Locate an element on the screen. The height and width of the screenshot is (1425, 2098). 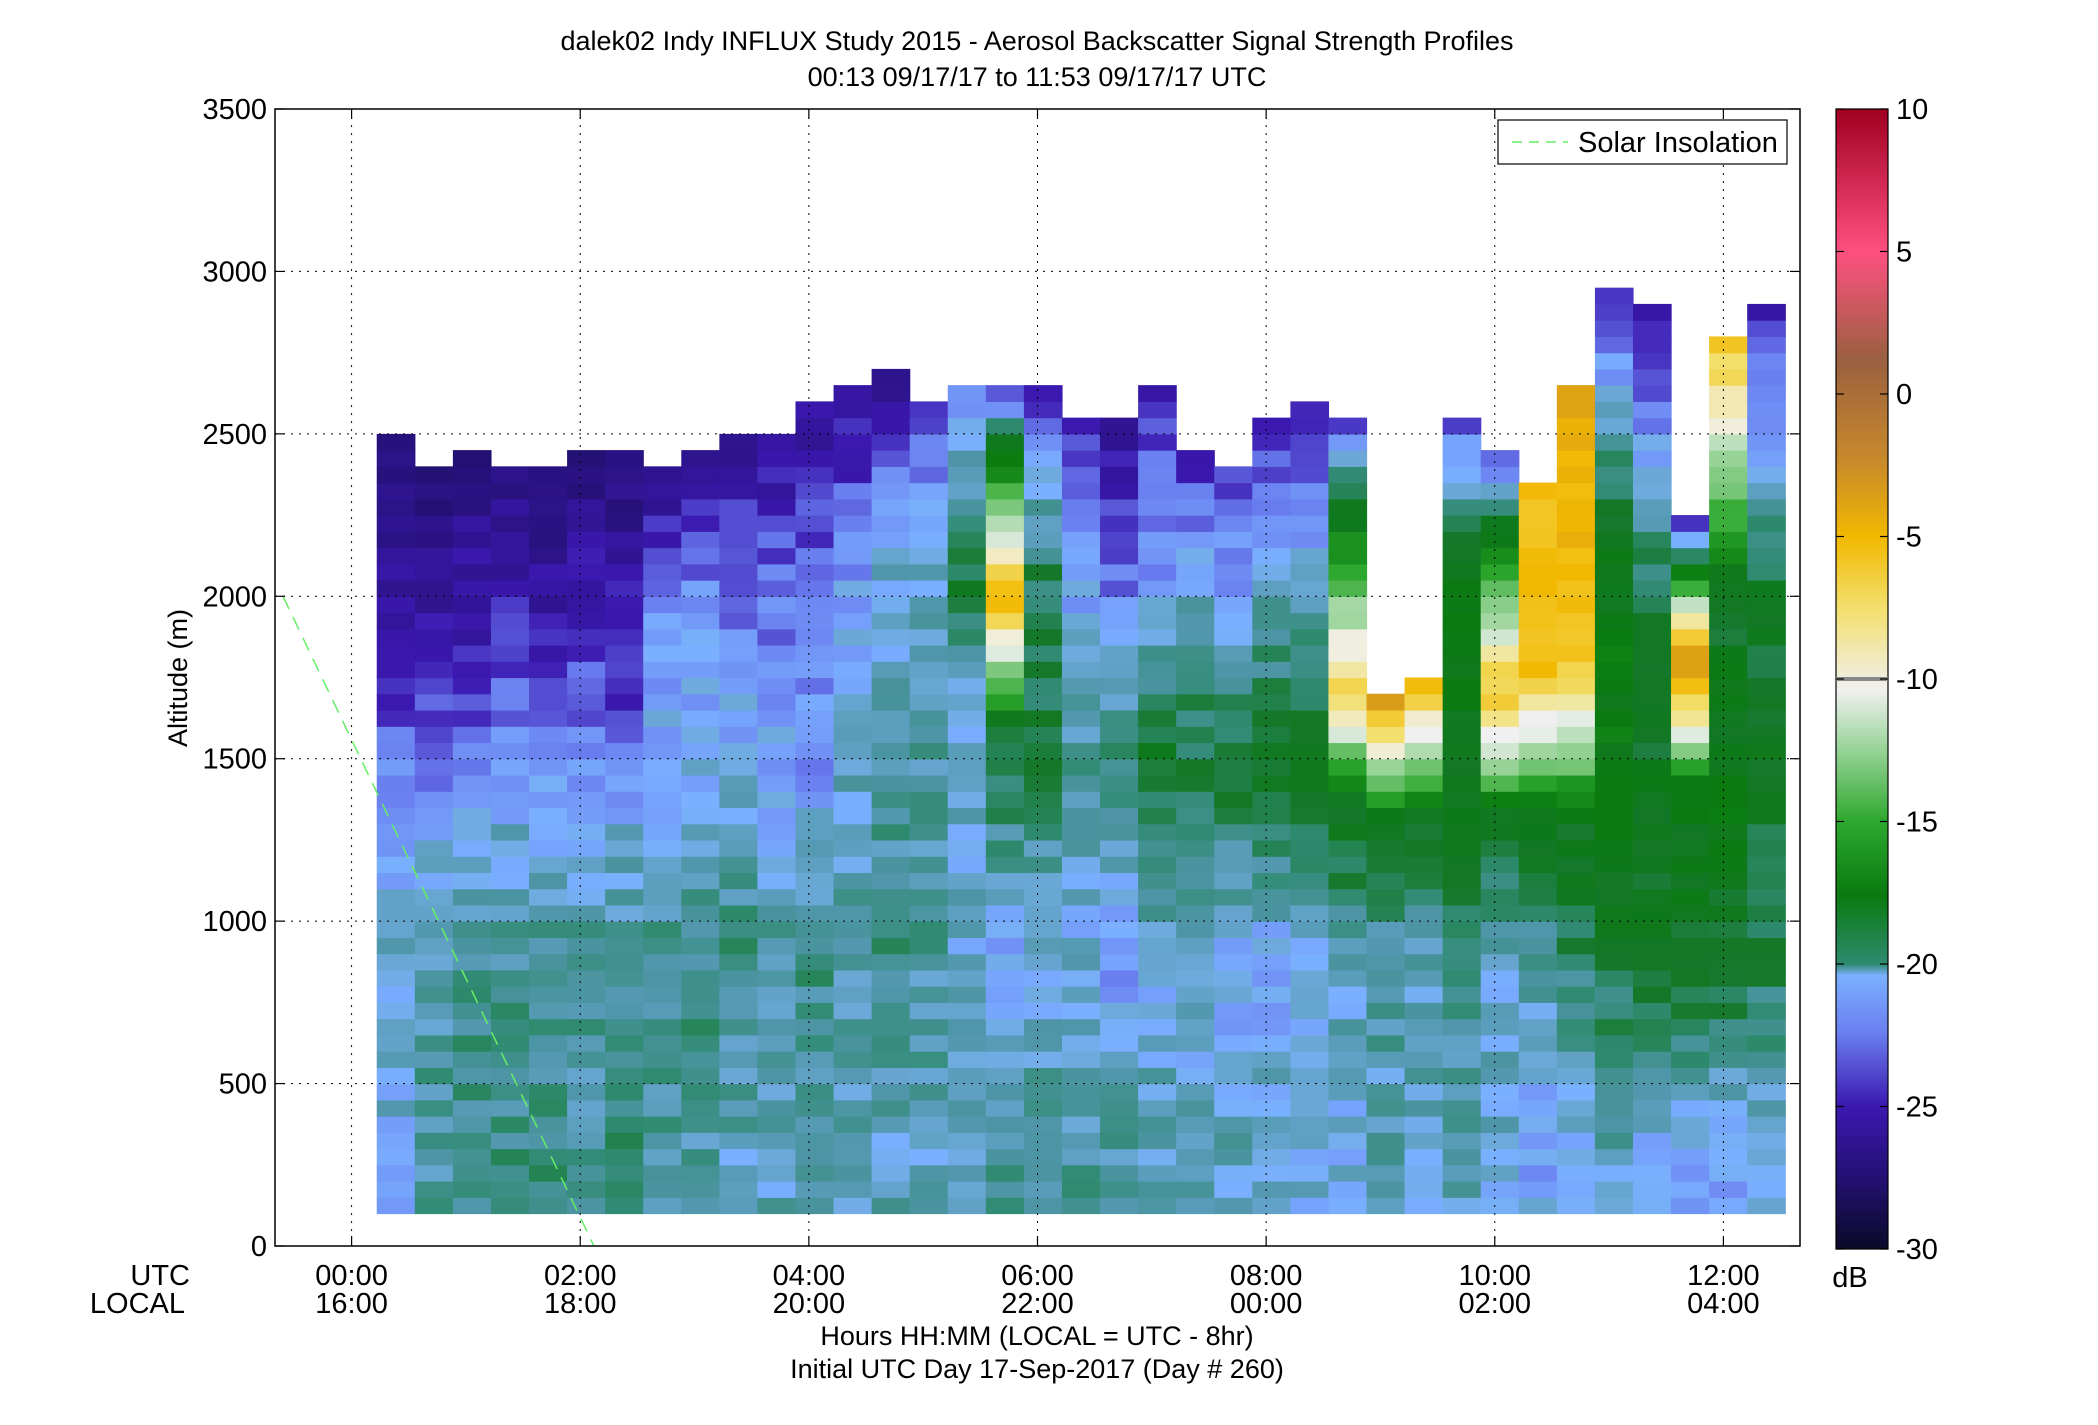
y-tick-label: 3000 is located at coordinates (234, 272).